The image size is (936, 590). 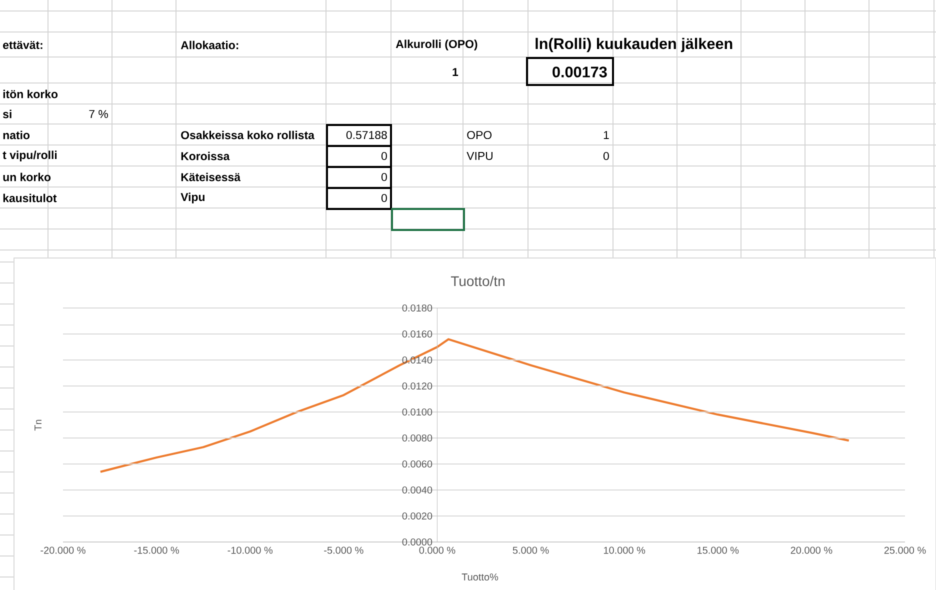 What do you see at coordinates (479, 156) in the screenshot?
I see `text: VIPU` at bounding box center [479, 156].